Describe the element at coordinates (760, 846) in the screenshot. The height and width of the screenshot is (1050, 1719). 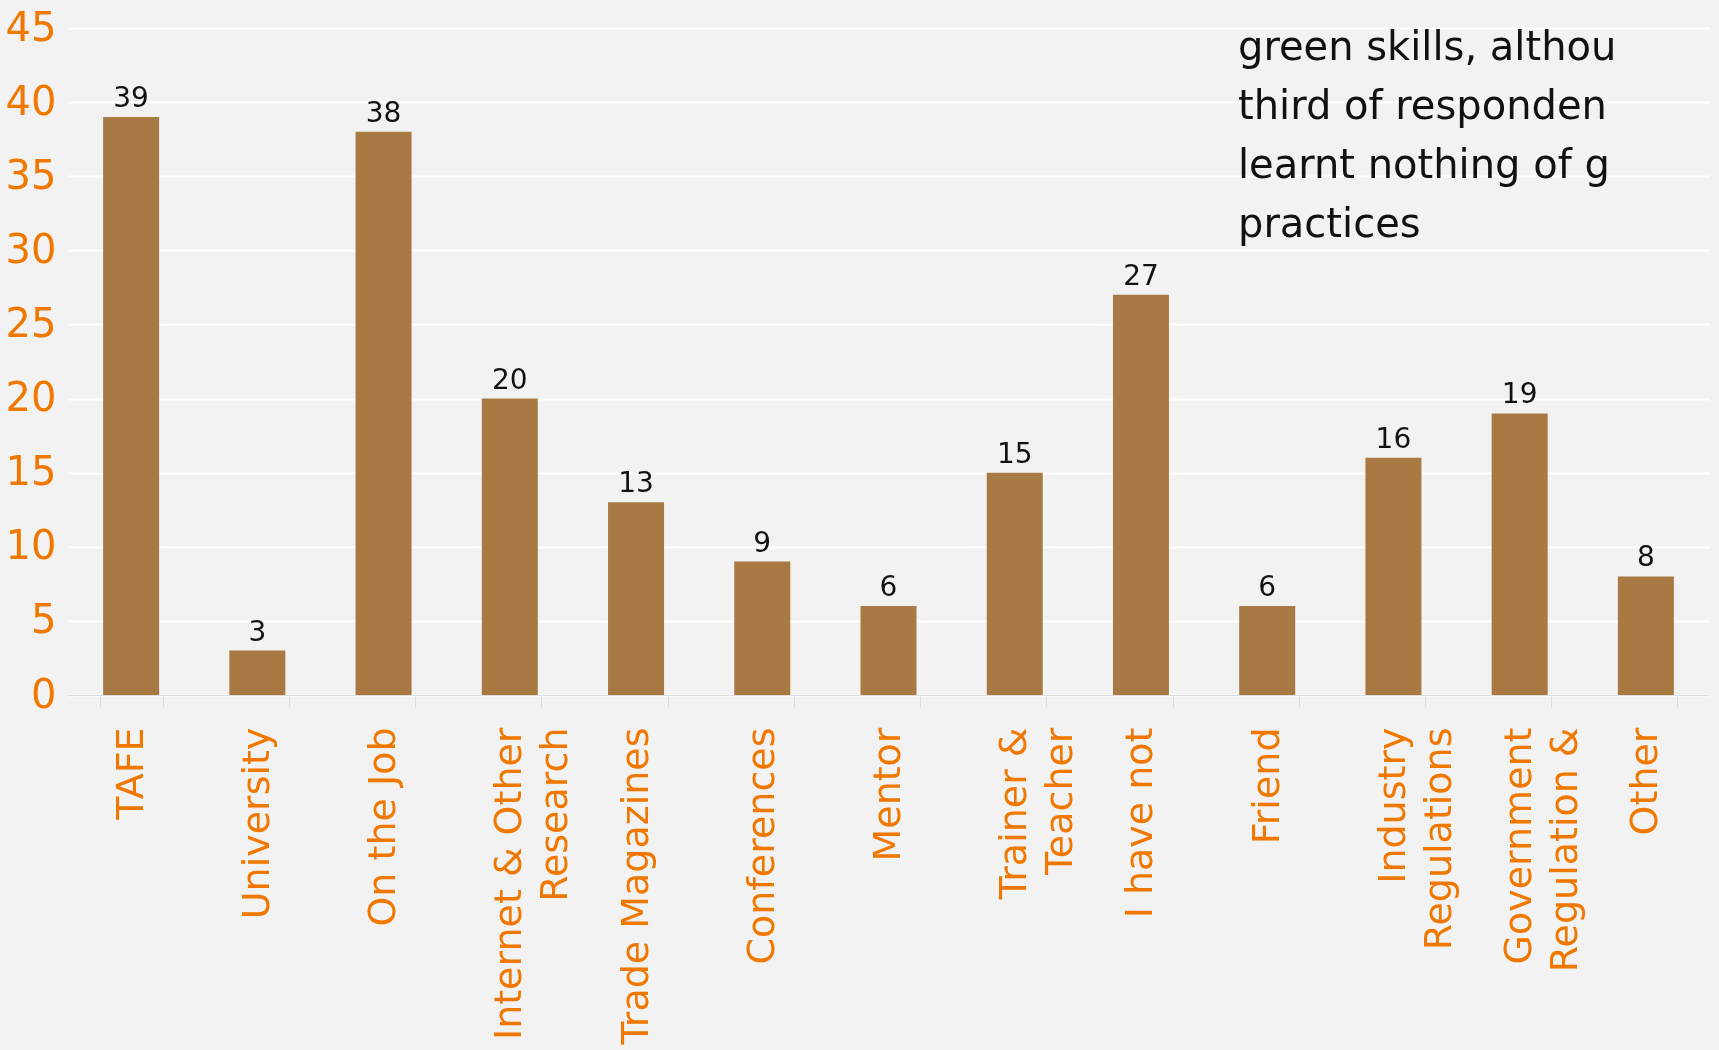
I see `x-tick-label: Conferences` at that location.